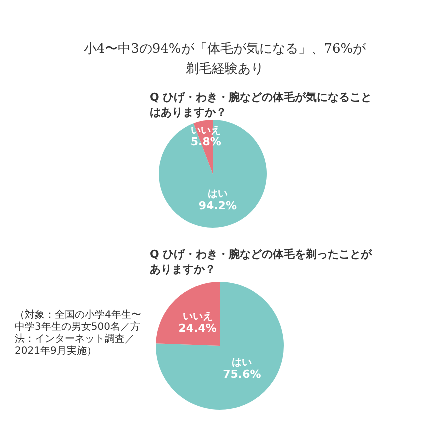 Image resolution: width=424 pixels, height=424 pixels. Describe the element at coordinates (197, 328) in the screenshot. I see `data-label: 24.4%` at that location.